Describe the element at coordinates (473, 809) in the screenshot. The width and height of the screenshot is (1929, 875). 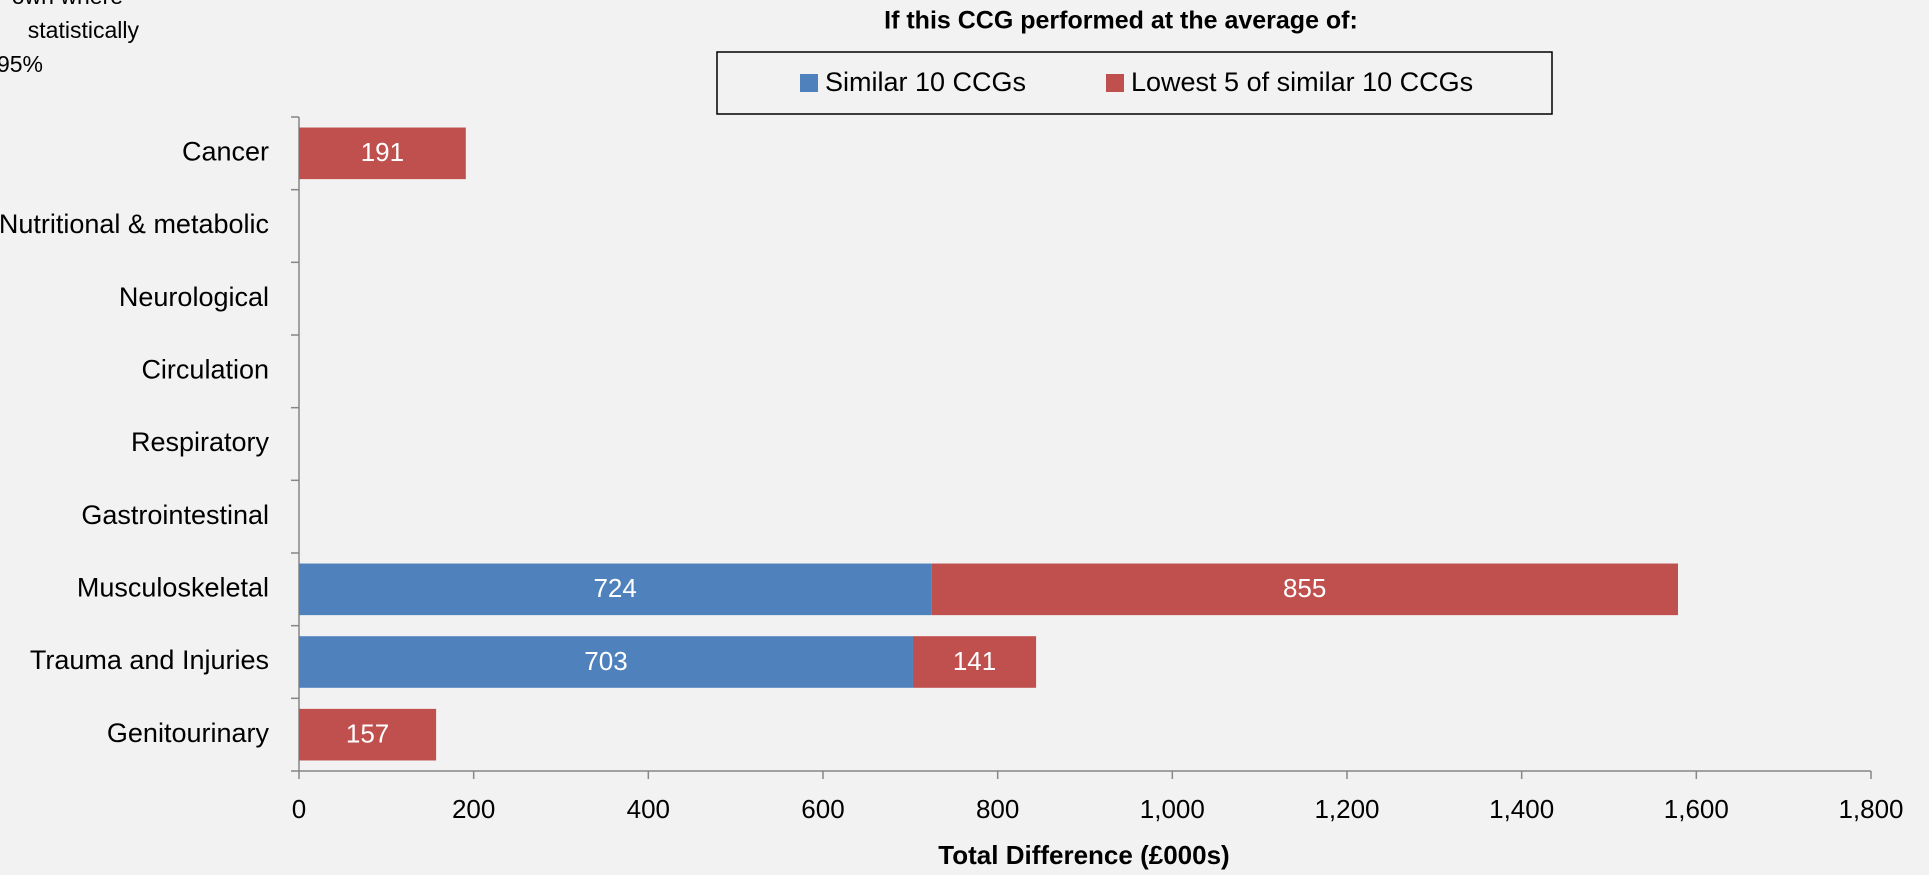
I see `x-tick-label: 200` at that location.